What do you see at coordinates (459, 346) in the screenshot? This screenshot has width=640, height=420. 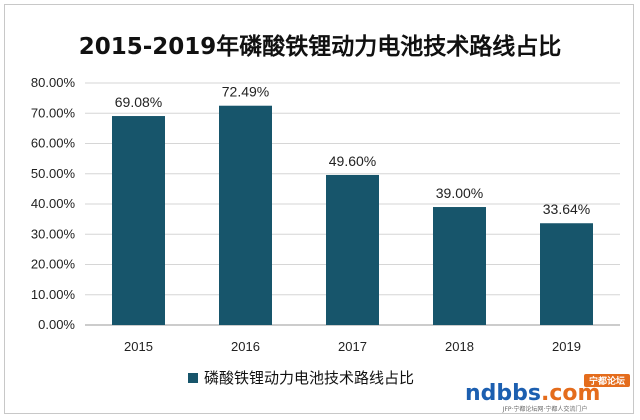 I see `x-tick-label: 2018` at bounding box center [459, 346].